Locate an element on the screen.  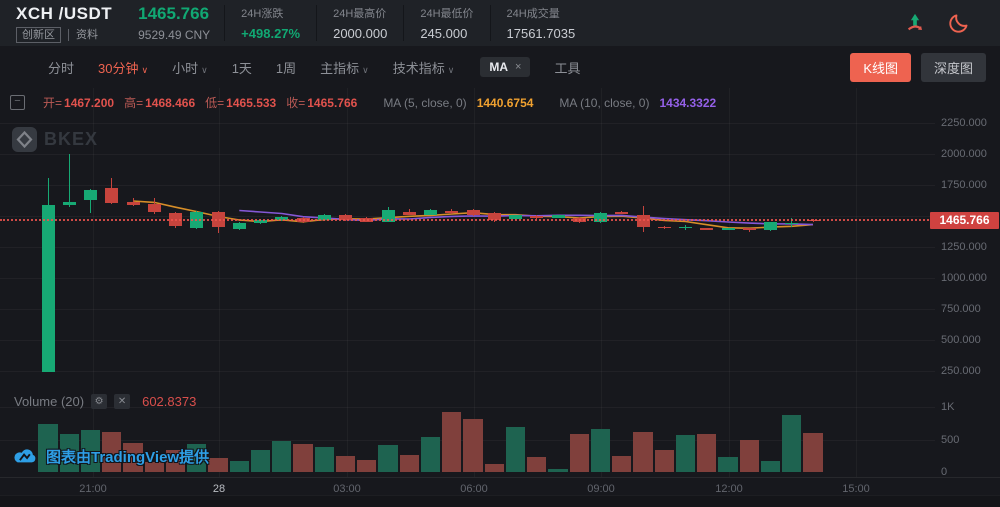
moon-theme-icon is located at coordinates (959, 23).